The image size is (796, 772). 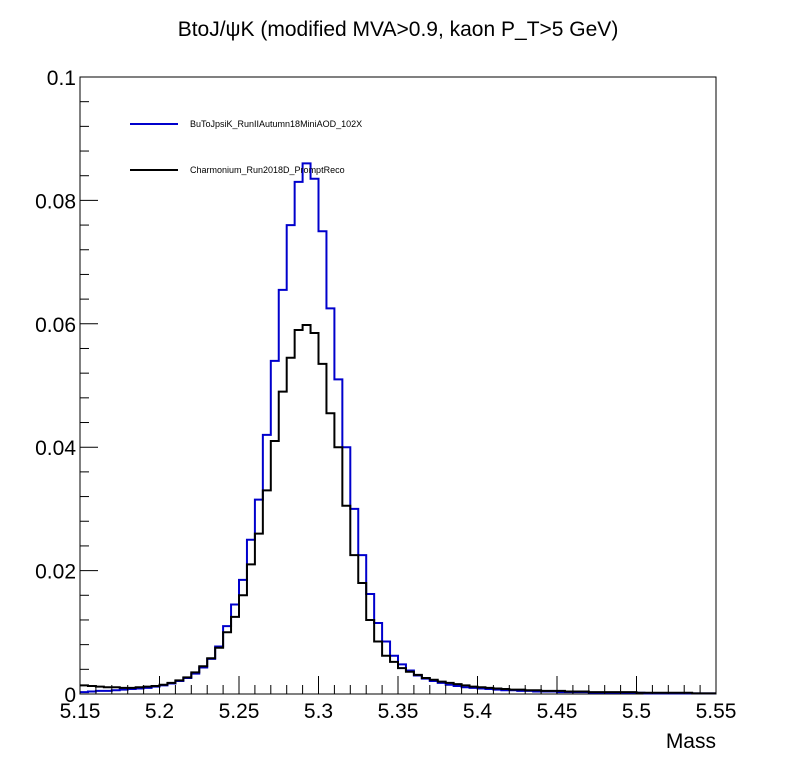 I want to click on x-tick-label-8: 5.55, so click(x=716, y=711).